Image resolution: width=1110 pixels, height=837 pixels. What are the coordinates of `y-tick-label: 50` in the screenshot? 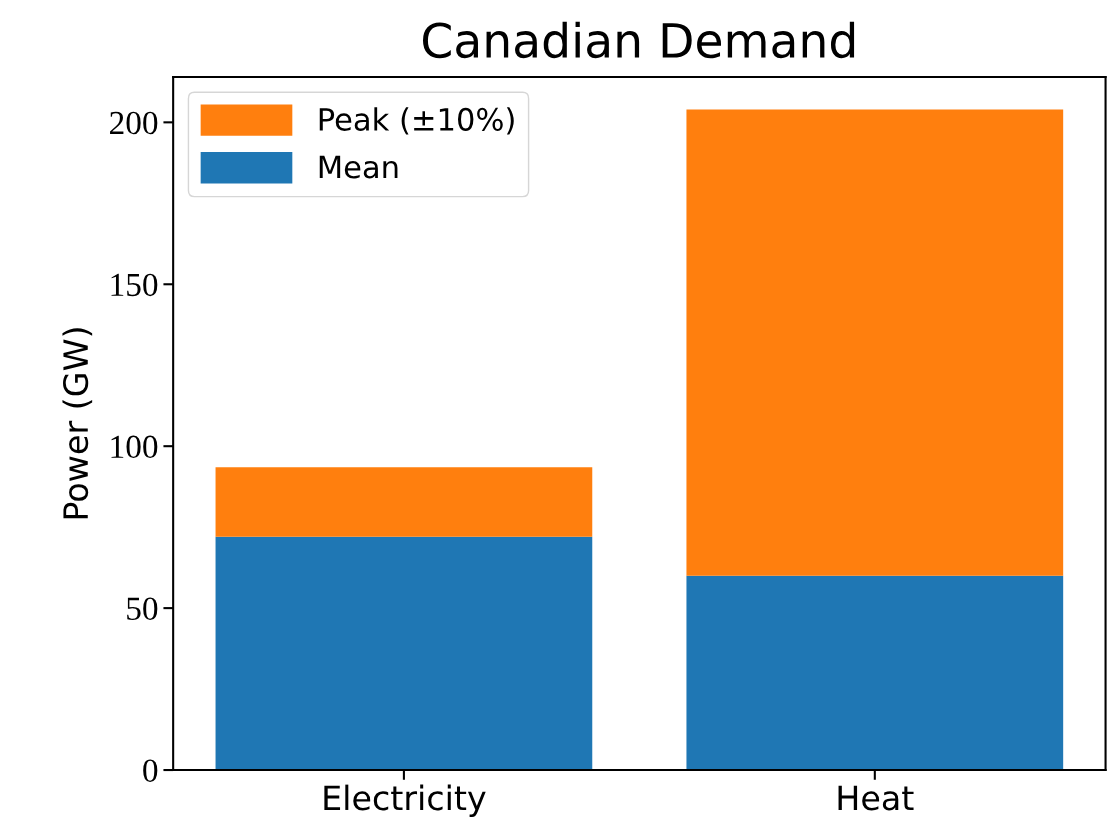 It's located at (142, 609).